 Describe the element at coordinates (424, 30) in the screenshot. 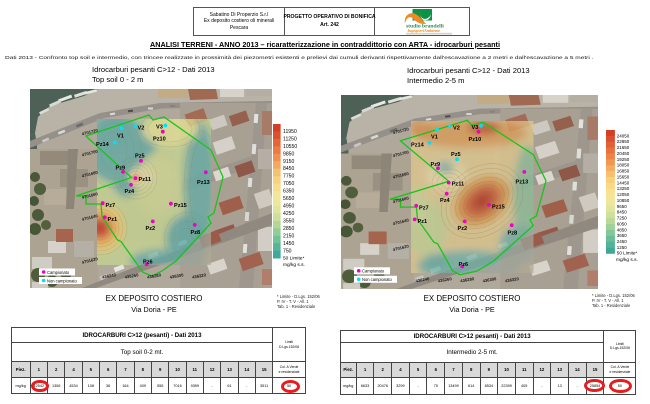

I see `svg-text: IngegneriAmbiente` at that location.